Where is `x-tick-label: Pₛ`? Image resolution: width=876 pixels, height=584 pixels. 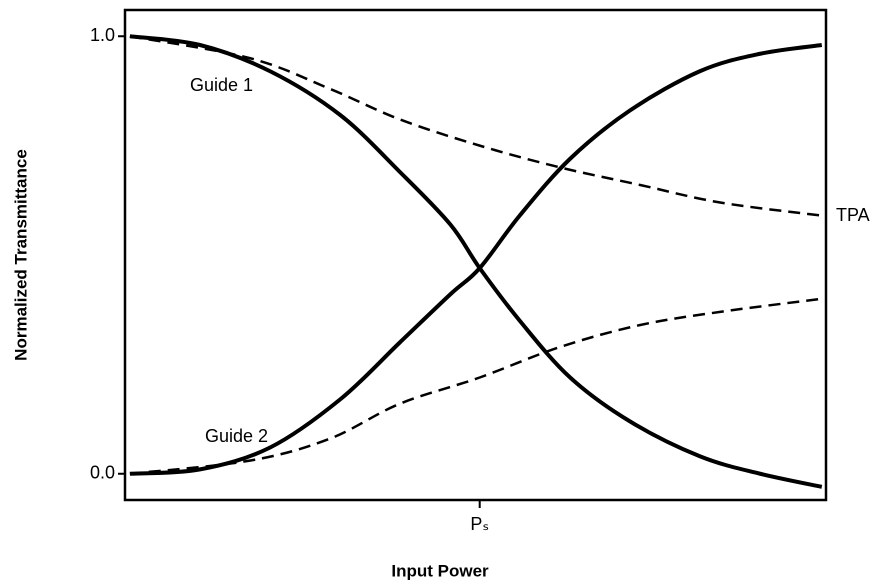
x-tick-label: Pₛ is located at coordinates (479, 524).